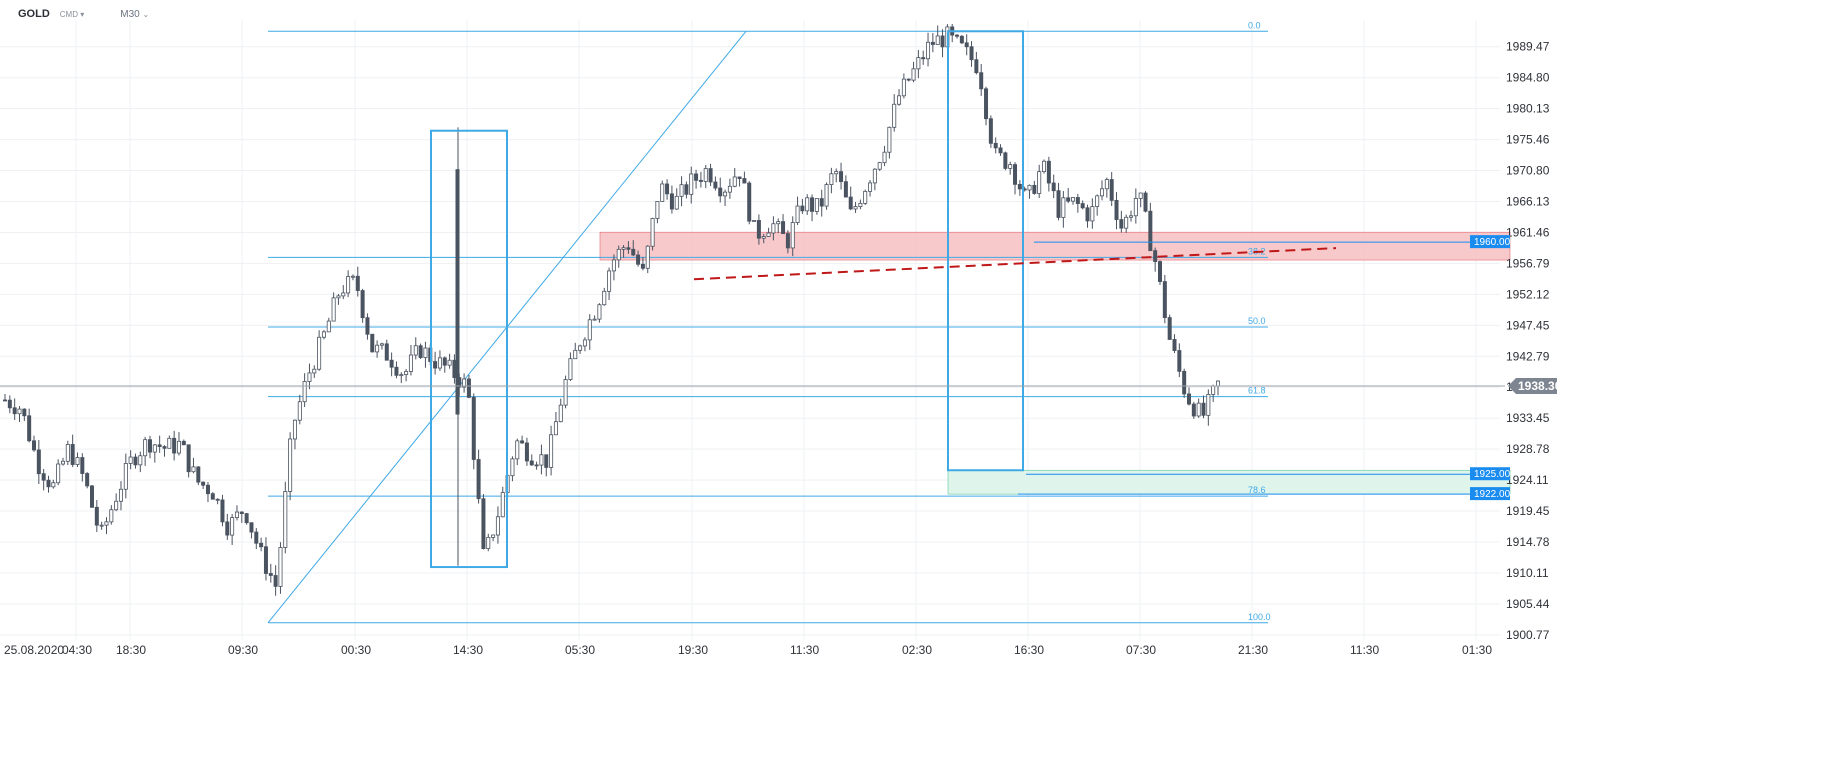 The height and width of the screenshot is (780, 1847). I want to click on y-tick-label: 1980.13, so click(1528, 109).